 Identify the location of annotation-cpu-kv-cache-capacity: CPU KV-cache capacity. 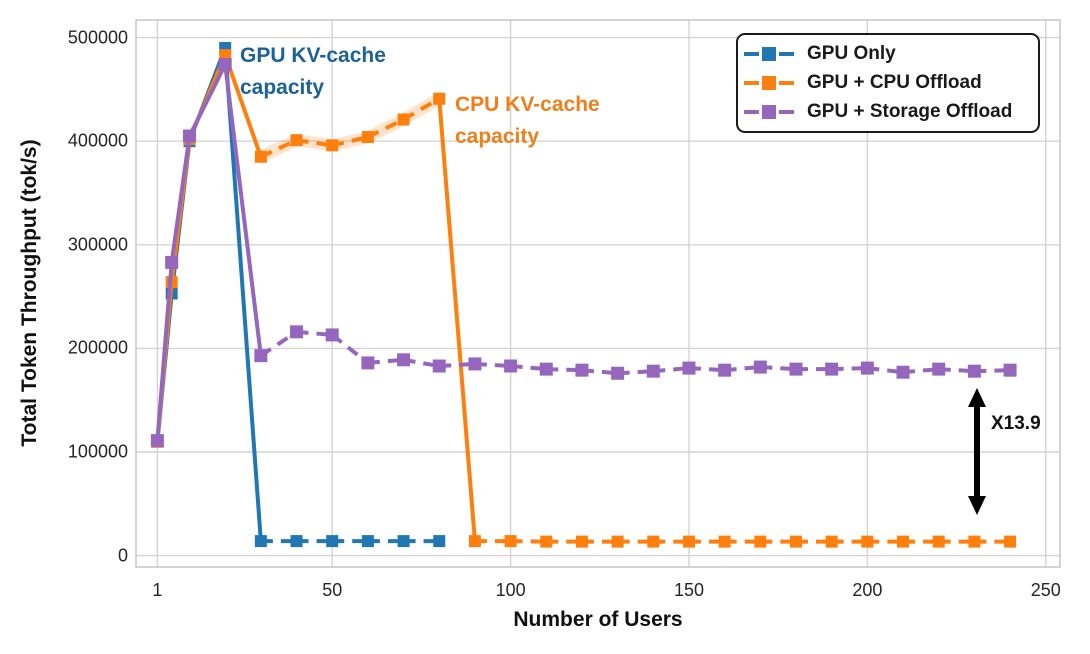
(527, 120).